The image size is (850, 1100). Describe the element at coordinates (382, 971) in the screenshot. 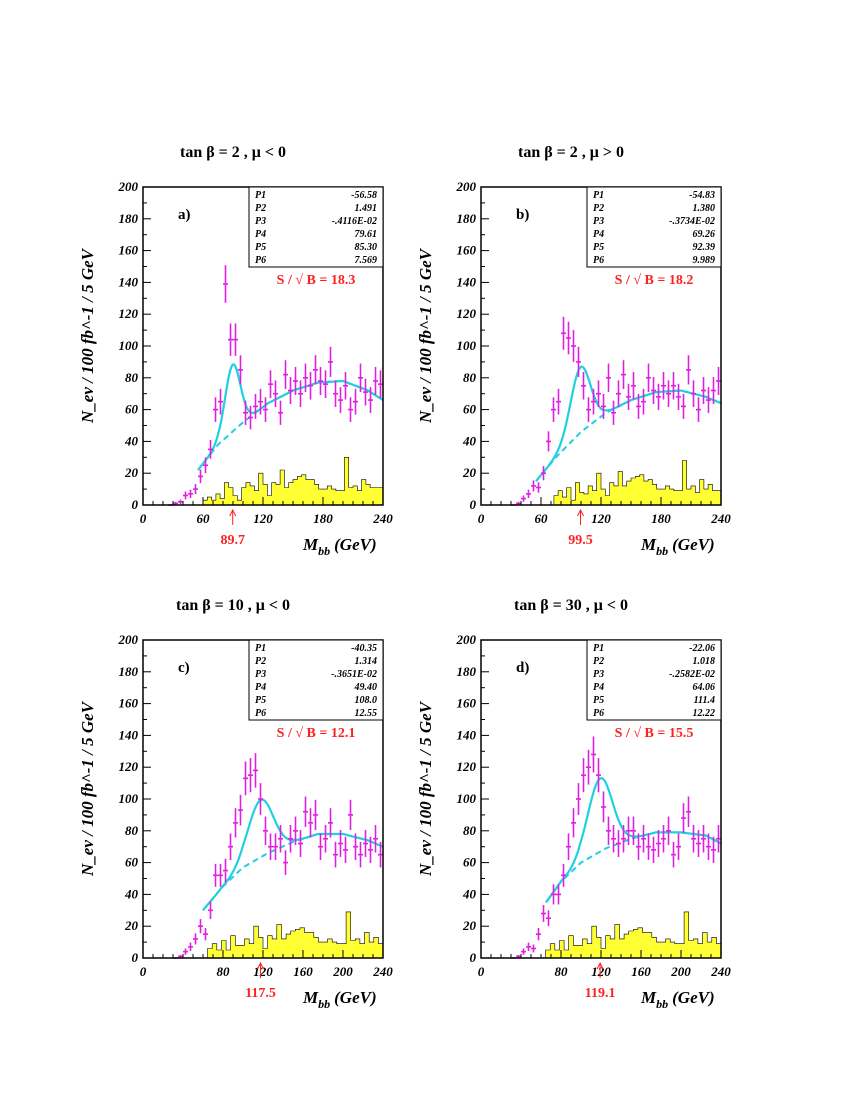

I see `x-tick-label: 240` at that location.